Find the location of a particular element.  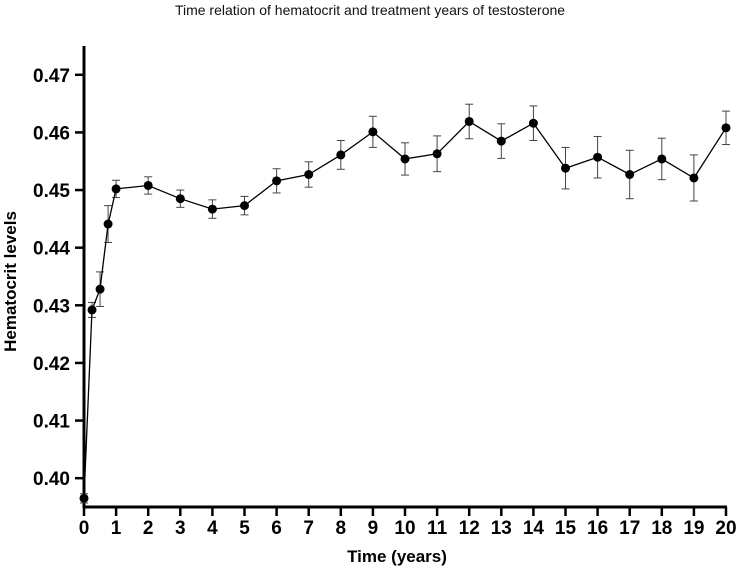

y-tick-label: 0.41 is located at coordinates (51, 422).